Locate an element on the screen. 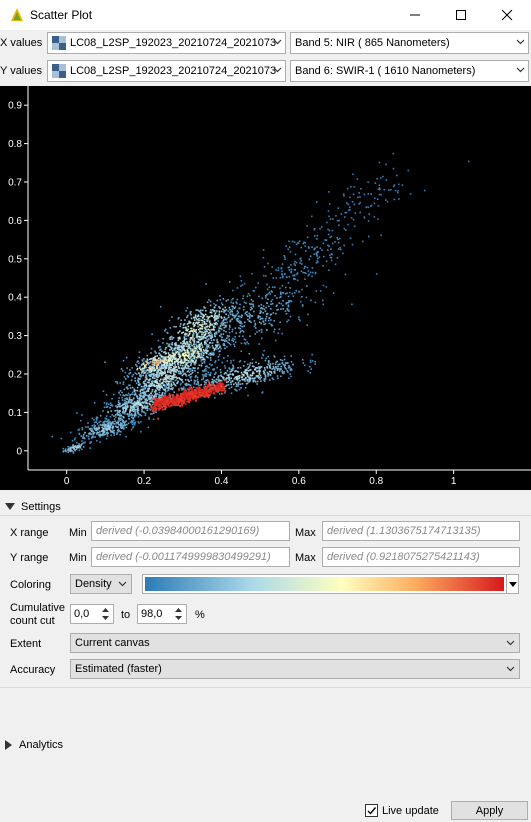 This screenshot has height=822, width=531. y-layer-combo: LC08_L2SP_192023_20210724_2021073 is located at coordinates (166, 71).